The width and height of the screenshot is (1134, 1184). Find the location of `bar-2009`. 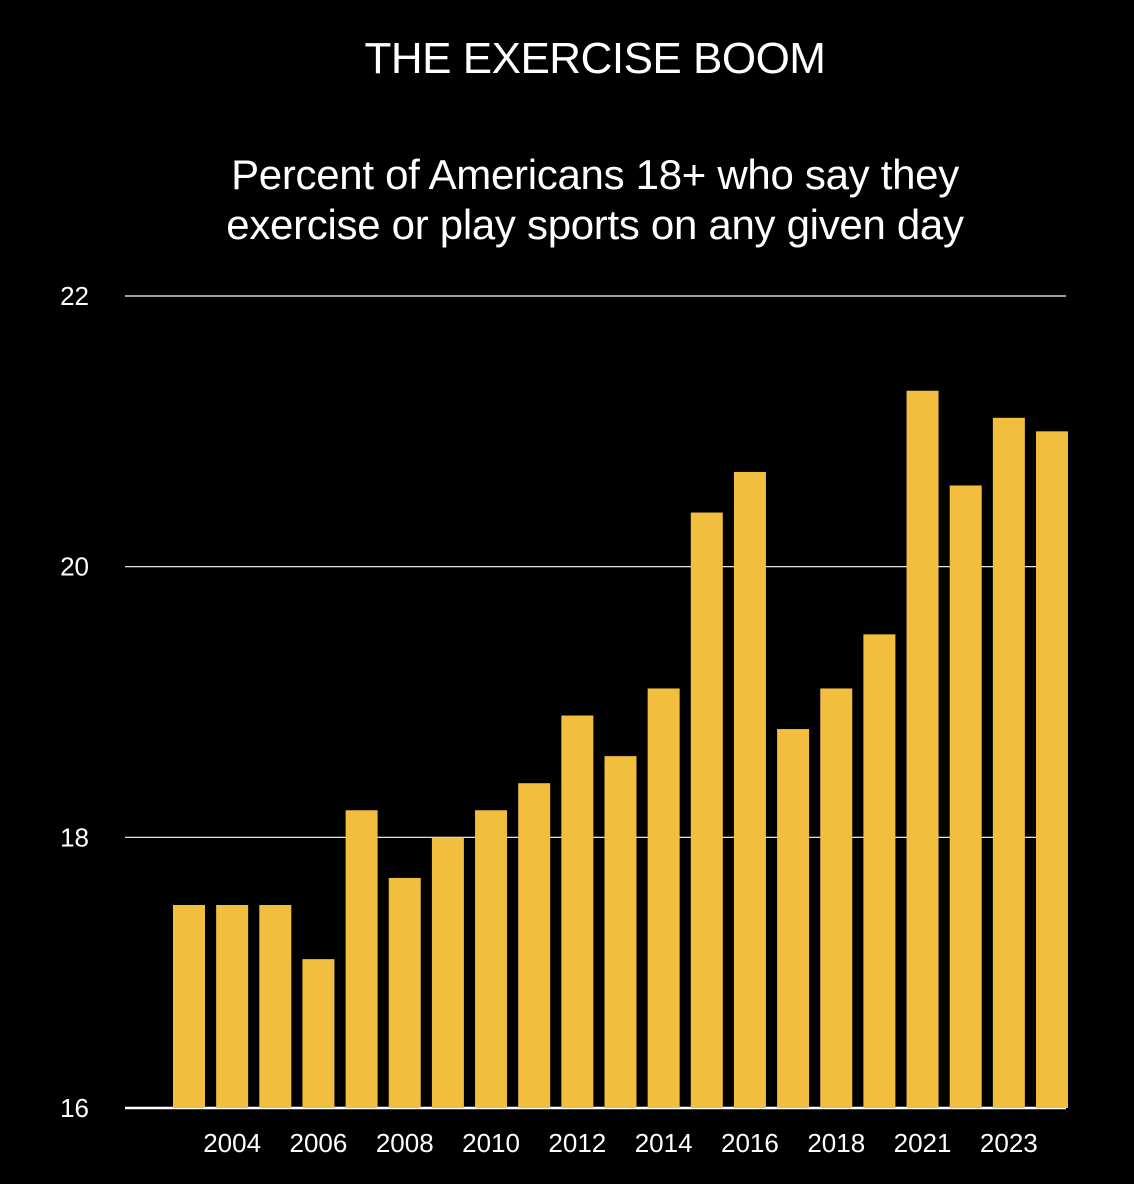

bar-2009 is located at coordinates (447, 972).